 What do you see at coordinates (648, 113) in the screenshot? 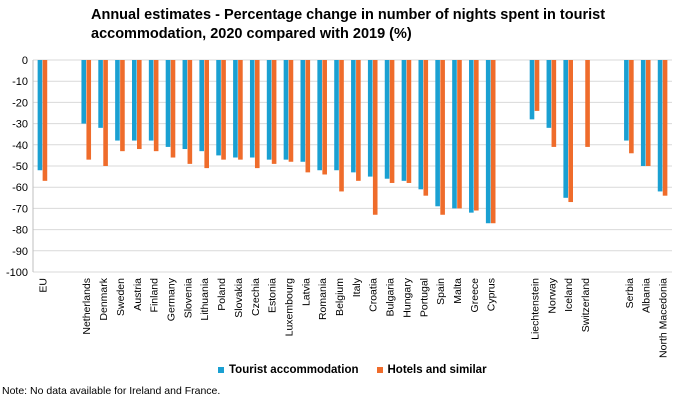
I see `bar-hotels-albania` at bounding box center [648, 113].